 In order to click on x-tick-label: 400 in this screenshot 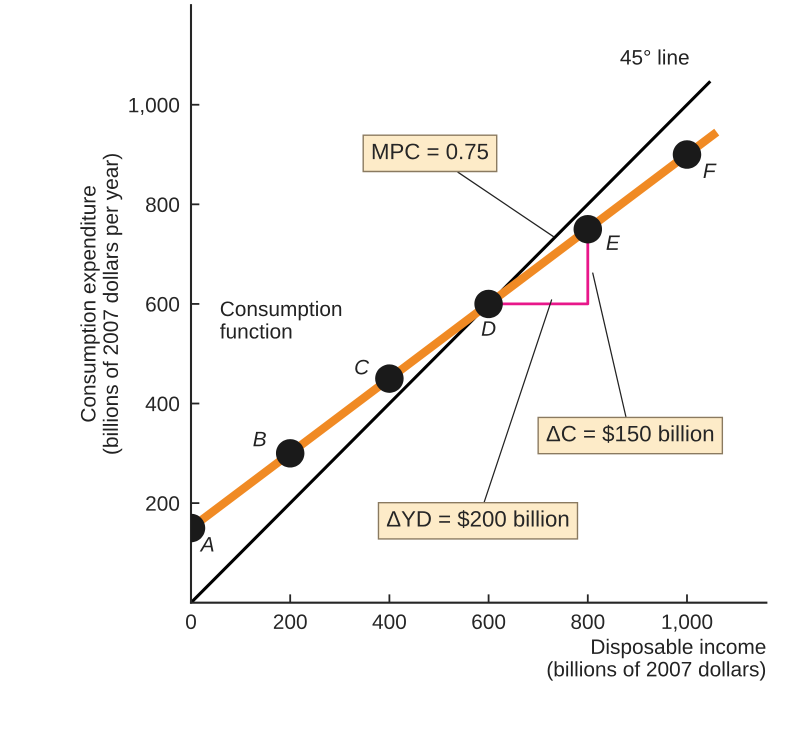, I will do `click(389, 622)`.